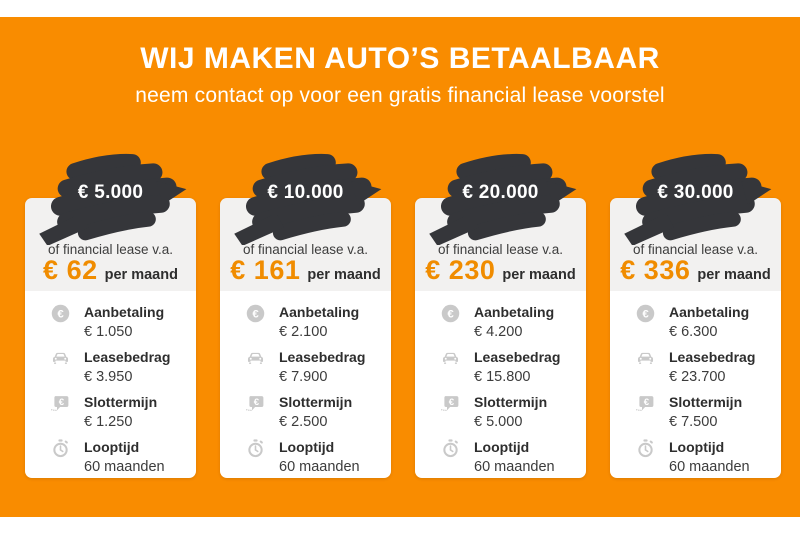  What do you see at coordinates (294, 58) in the screenshot?
I see `promo-title-regular: WIJ MAKEN AUTO’S` at bounding box center [294, 58].